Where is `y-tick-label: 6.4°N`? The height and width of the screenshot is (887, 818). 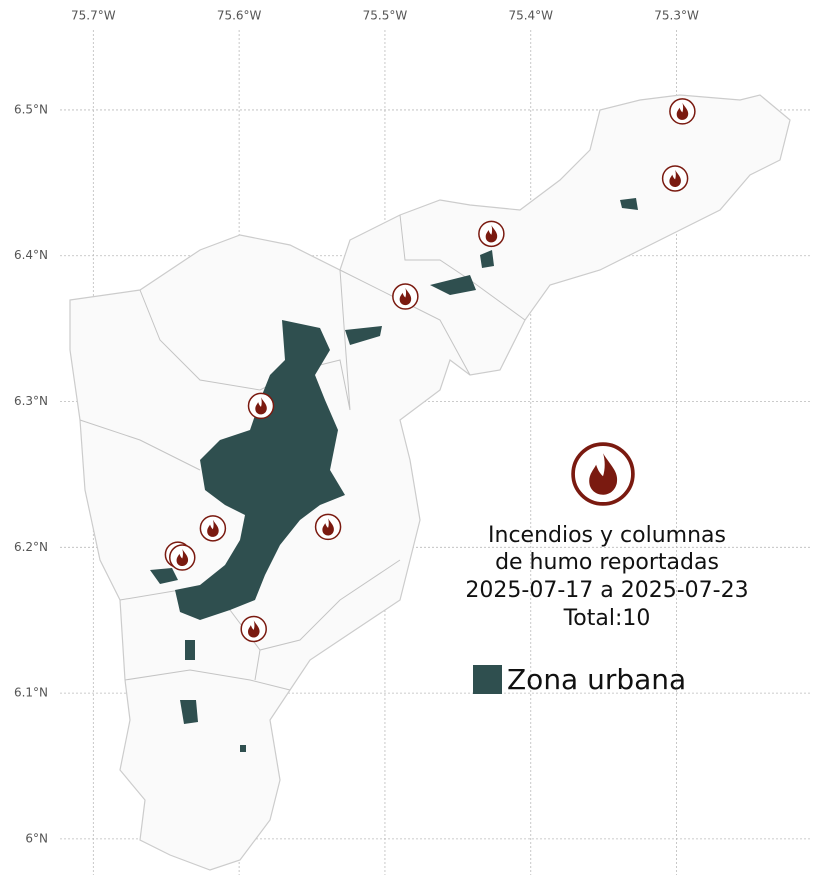
y-tick-label: 6.4°N is located at coordinates (31, 255).